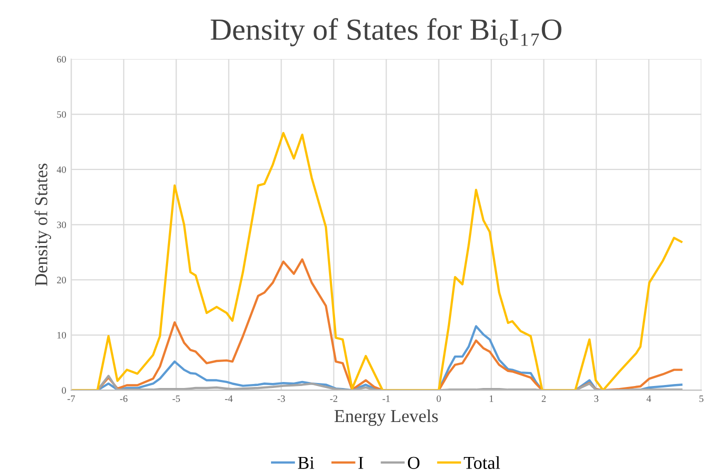 The height and width of the screenshot is (473, 712). What do you see at coordinates (61, 169) in the screenshot?
I see `y-tick-label: 40` at bounding box center [61, 169].